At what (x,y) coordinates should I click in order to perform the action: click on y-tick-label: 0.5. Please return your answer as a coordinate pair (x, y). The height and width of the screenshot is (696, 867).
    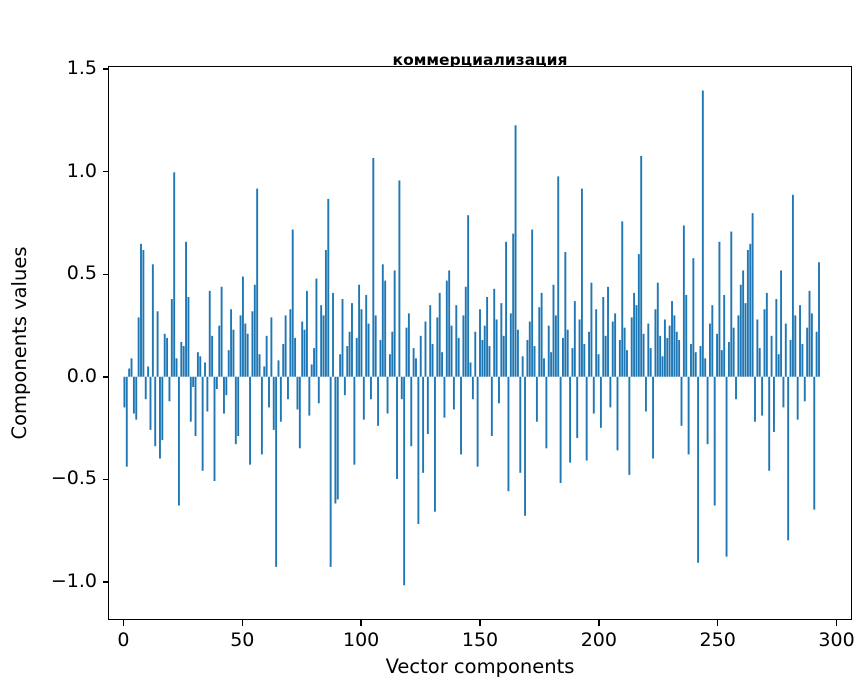
    Looking at the image, I should click on (81, 273).